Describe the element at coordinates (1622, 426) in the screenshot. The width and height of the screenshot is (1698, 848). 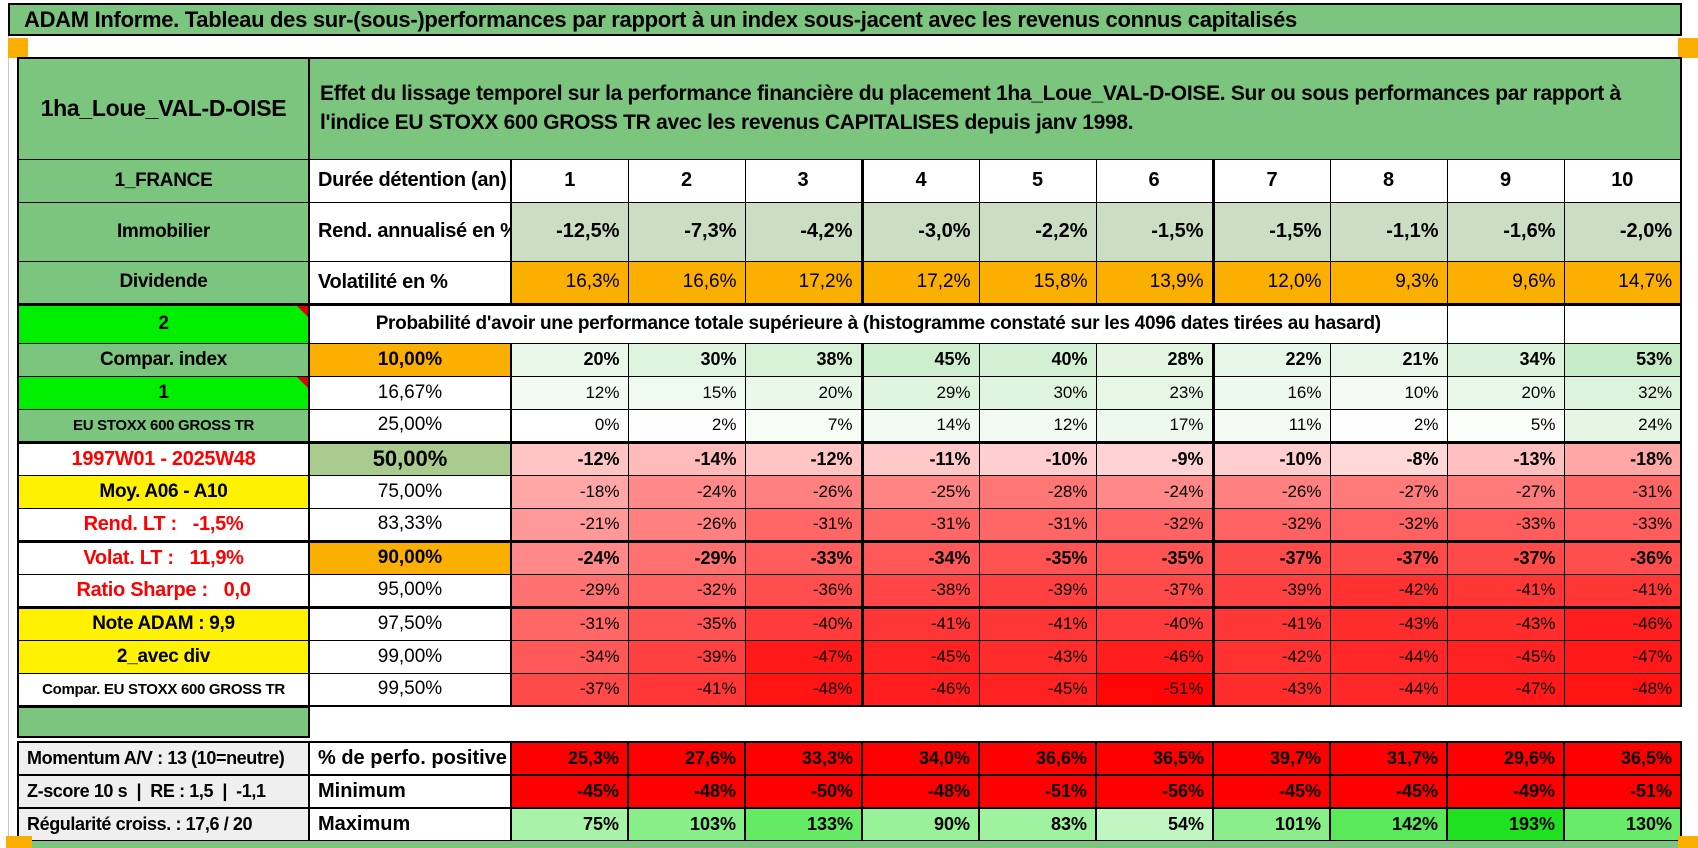
I see `probability-value-cell: 24%` at that location.